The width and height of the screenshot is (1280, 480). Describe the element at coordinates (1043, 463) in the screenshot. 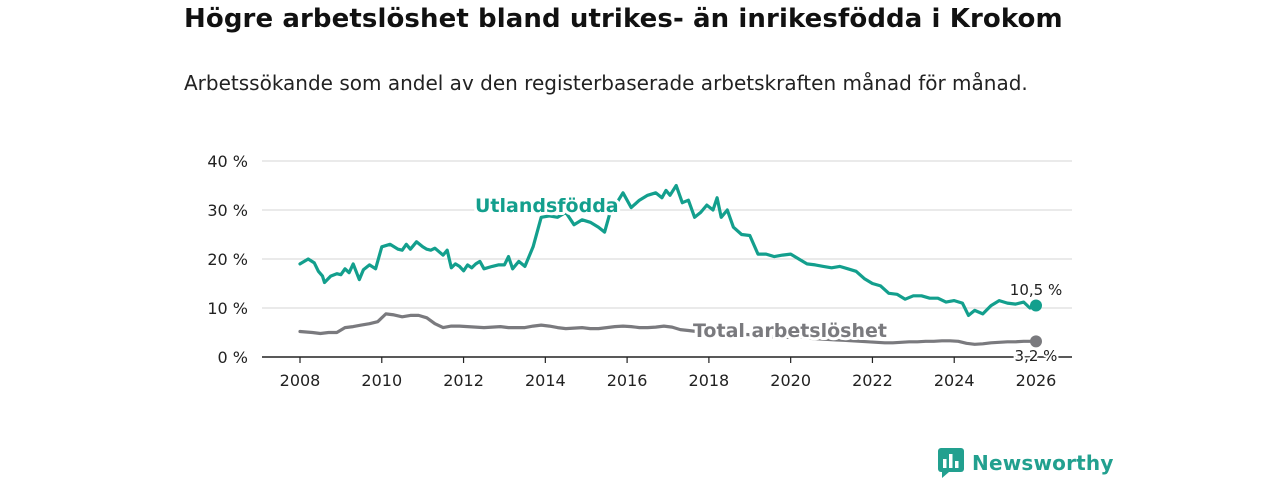

I see `brand-name: Newsworthy` at that location.